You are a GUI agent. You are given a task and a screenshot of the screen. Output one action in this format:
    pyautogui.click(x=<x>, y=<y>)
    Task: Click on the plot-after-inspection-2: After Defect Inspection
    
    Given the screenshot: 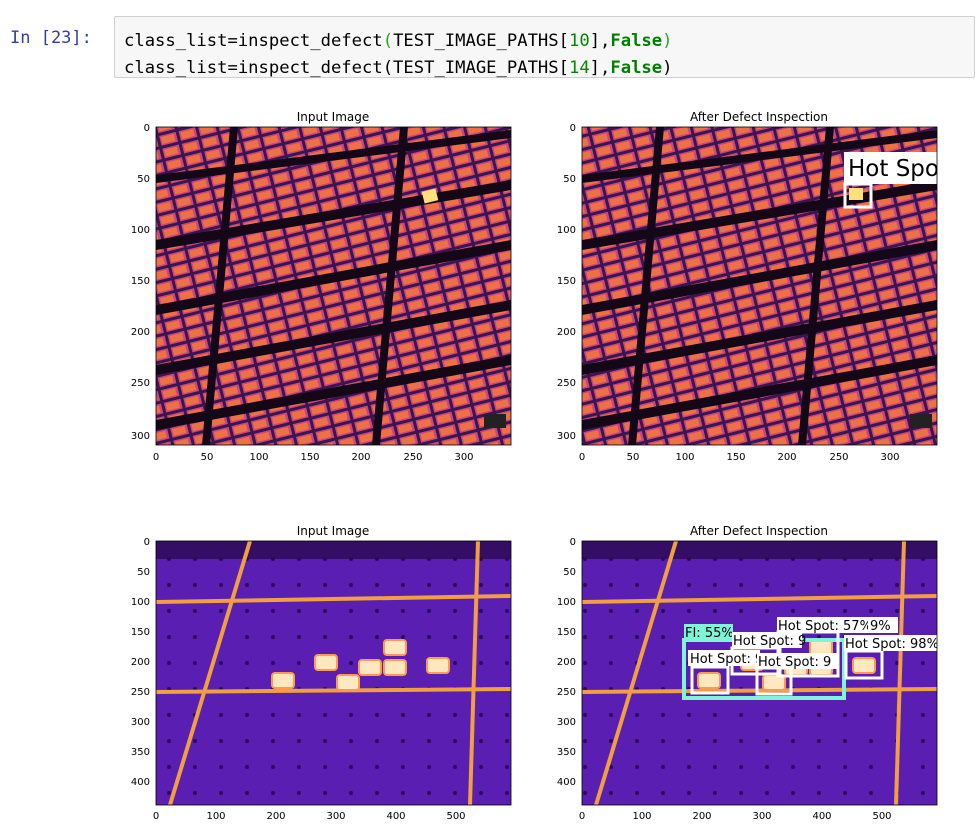 What is the action you would take?
    pyautogui.click(x=748, y=673)
    